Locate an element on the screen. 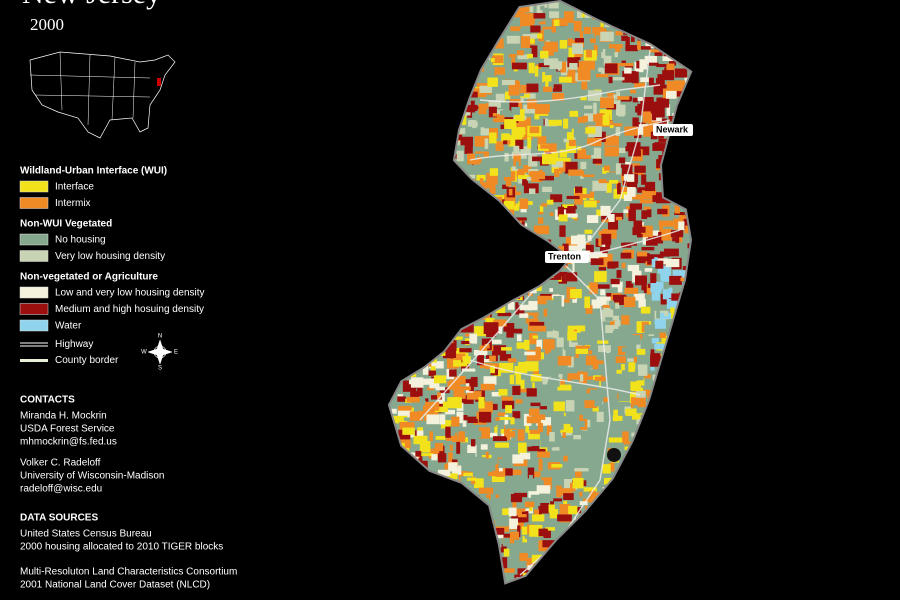  section-title: CONTACTS is located at coordinates (47, 400).